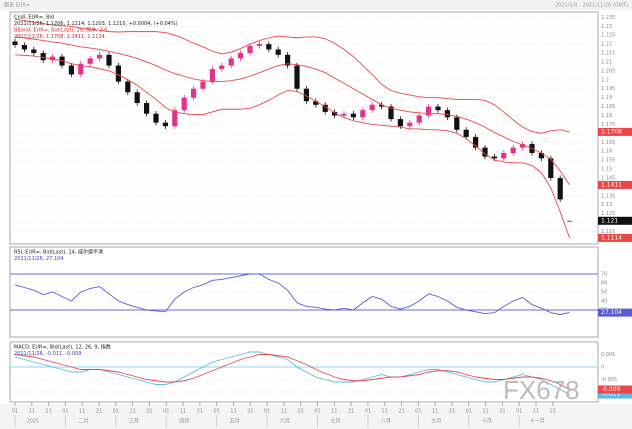  Describe the element at coordinates (608, 196) in the screenshot. I see `y-tick-label: 1.135` at that location.